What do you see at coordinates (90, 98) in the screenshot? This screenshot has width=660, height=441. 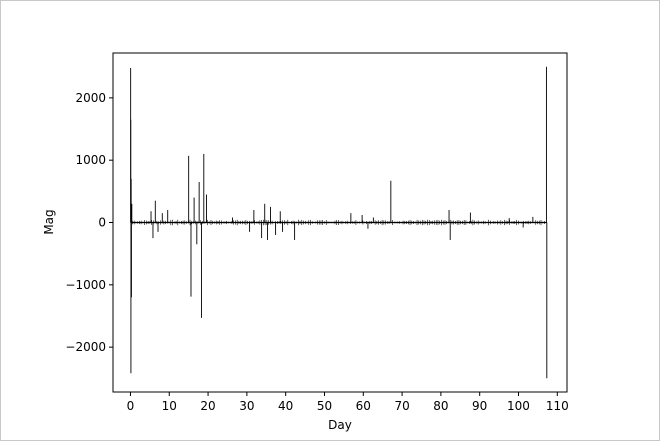 I see `y-tick-label: 2000` at bounding box center [90, 98].